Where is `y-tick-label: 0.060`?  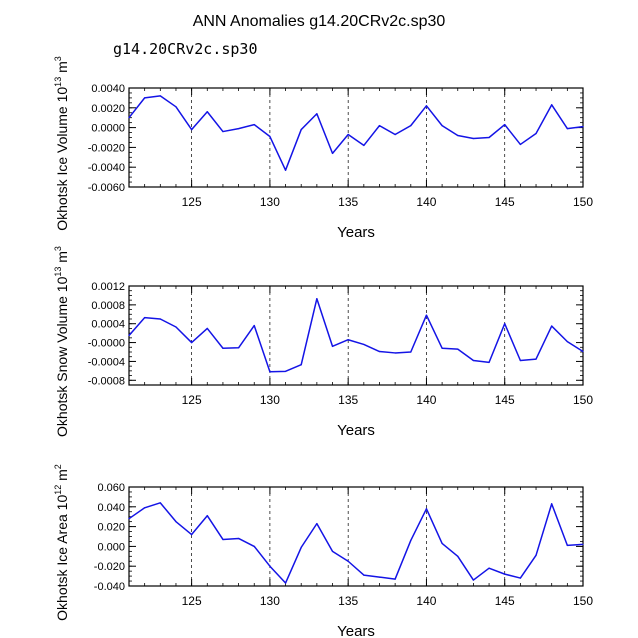 y-tick-label: 0.060 is located at coordinates (111, 488).